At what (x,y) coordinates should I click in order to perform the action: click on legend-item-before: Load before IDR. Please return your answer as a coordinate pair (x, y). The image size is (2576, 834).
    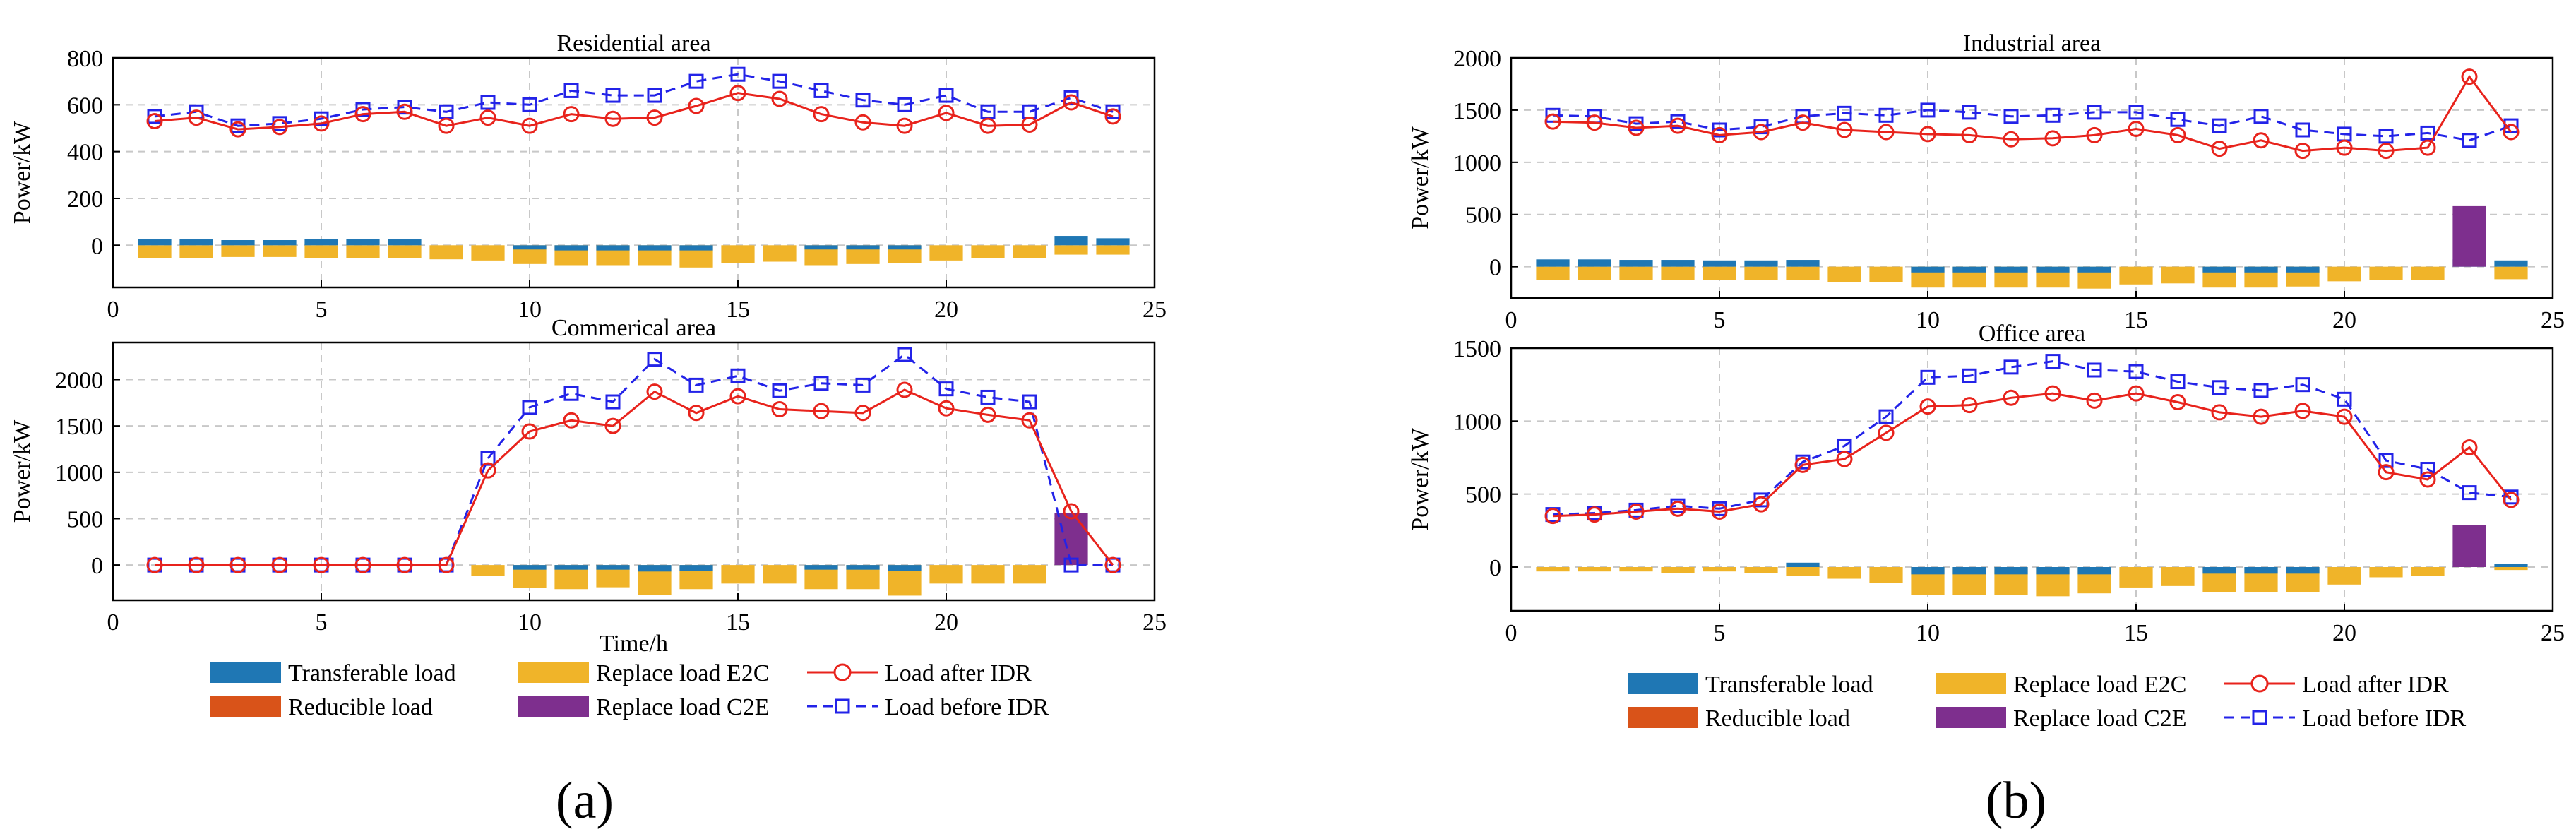
    Looking at the image, I should click on (928, 707).